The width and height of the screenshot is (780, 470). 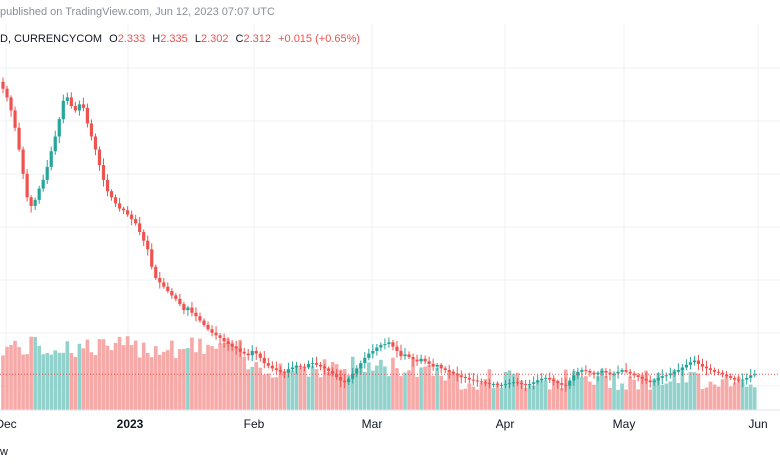 What do you see at coordinates (505, 424) in the screenshot?
I see `time-axis-label: Apr` at bounding box center [505, 424].